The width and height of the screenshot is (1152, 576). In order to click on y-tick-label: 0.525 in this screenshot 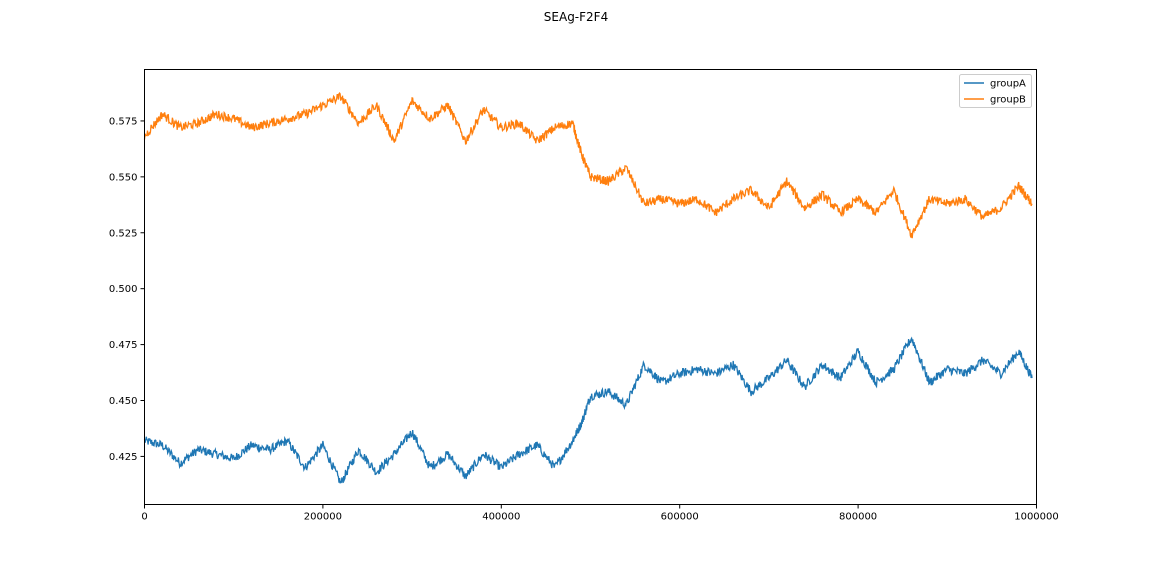, I will do `click(123, 233)`.